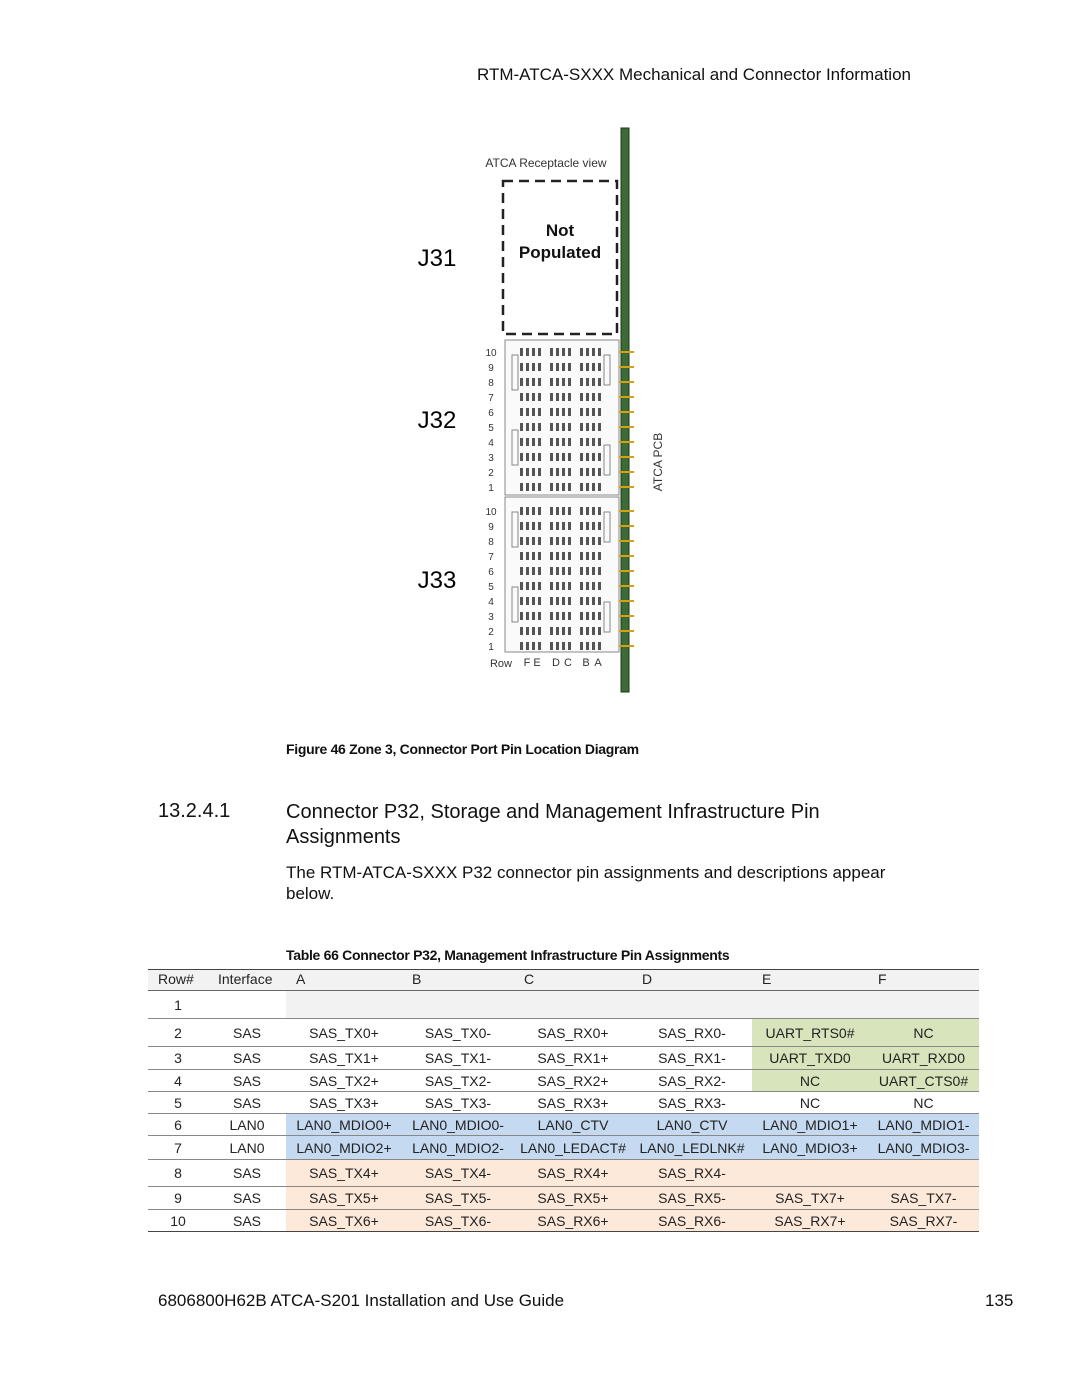  I want to click on table-cell: SAS_TX5-, so click(458, 1198).